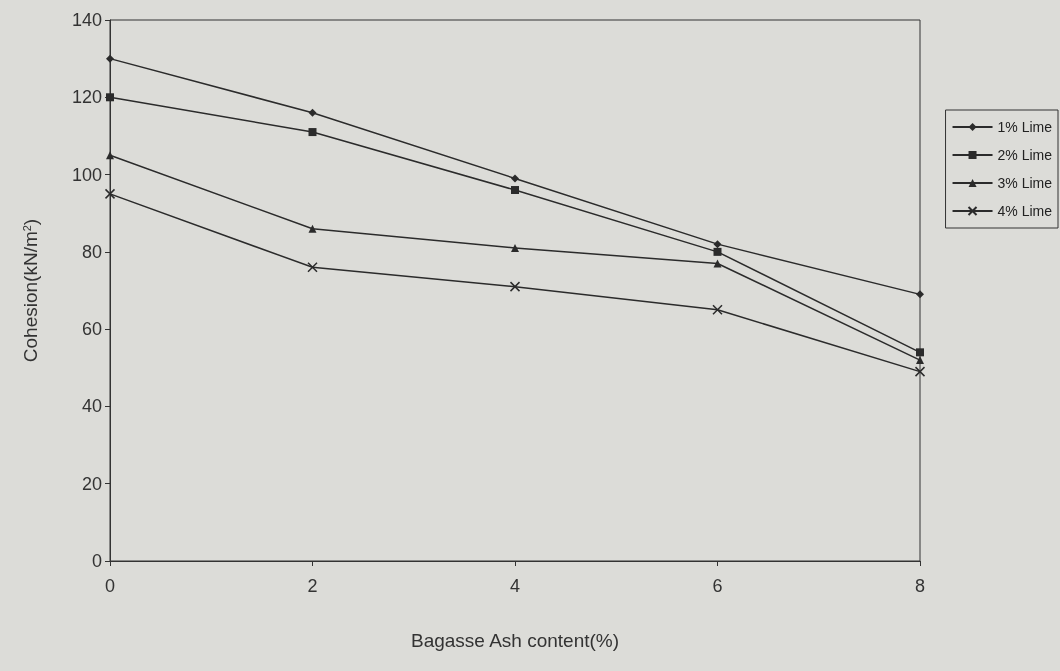 The width and height of the screenshot is (1060, 671). I want to click on legend-label: 2% Lime, so click(1025, 155).